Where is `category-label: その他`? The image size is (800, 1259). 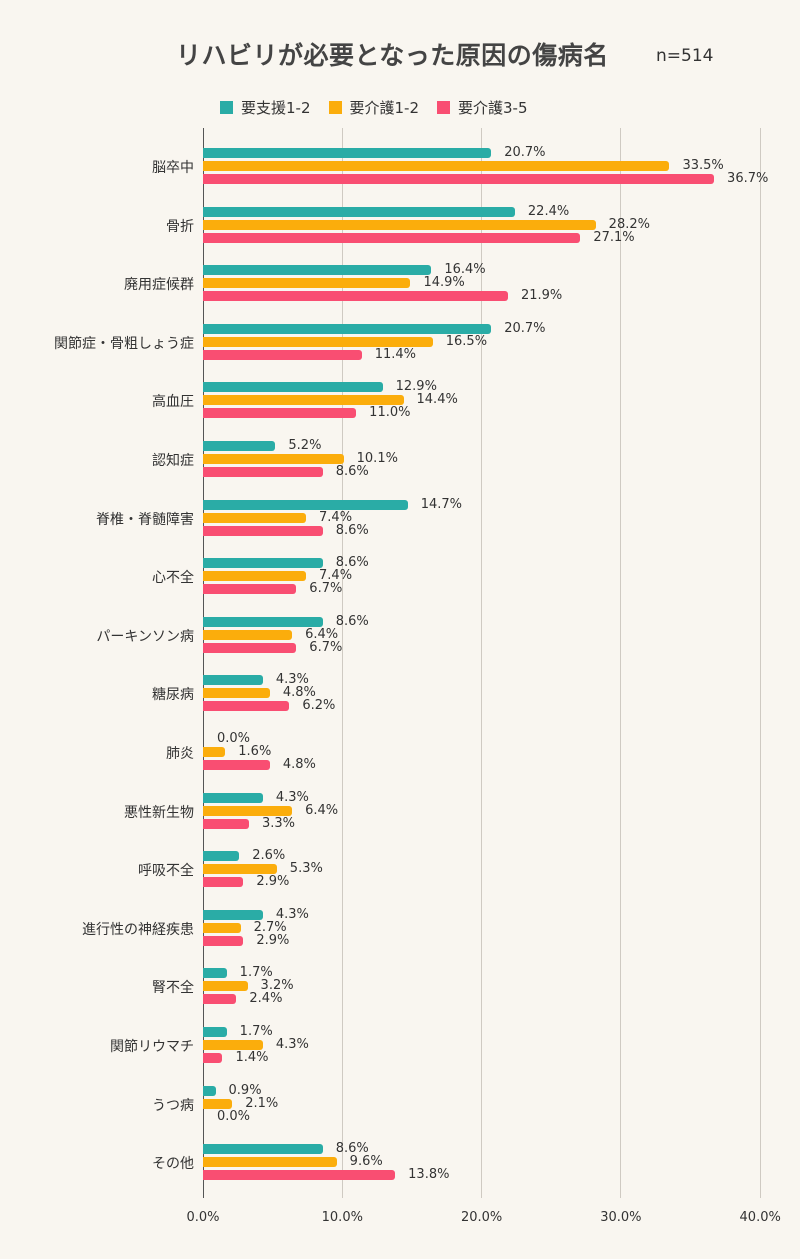
category-label: その他 is located at coordinates (173, 1164).